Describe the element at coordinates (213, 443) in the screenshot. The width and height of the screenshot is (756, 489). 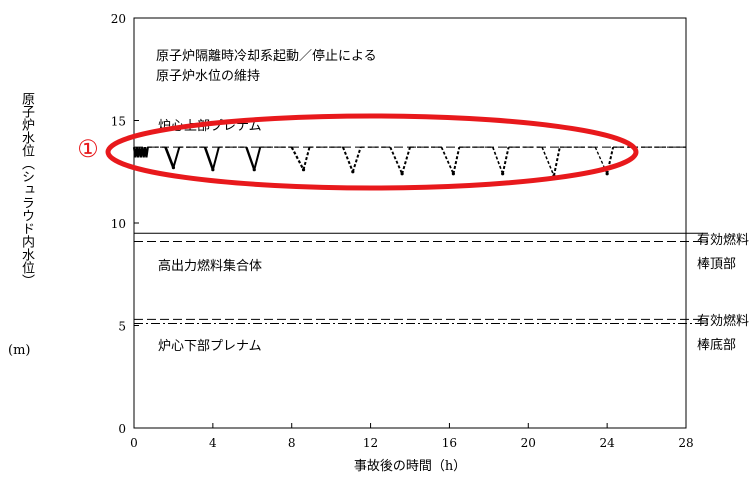
I see `x-tick-label: 4` at that location.